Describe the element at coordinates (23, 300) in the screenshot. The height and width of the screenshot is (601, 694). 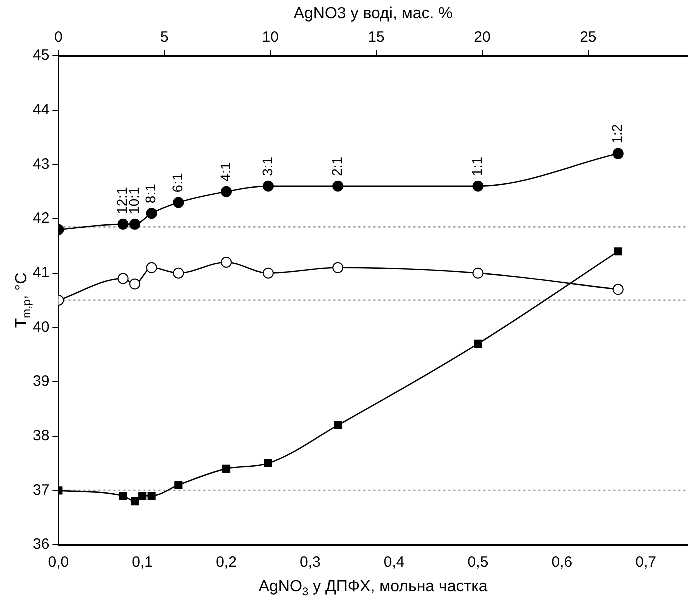
I see `y-axis-title: Tm,p, °C` at that location.